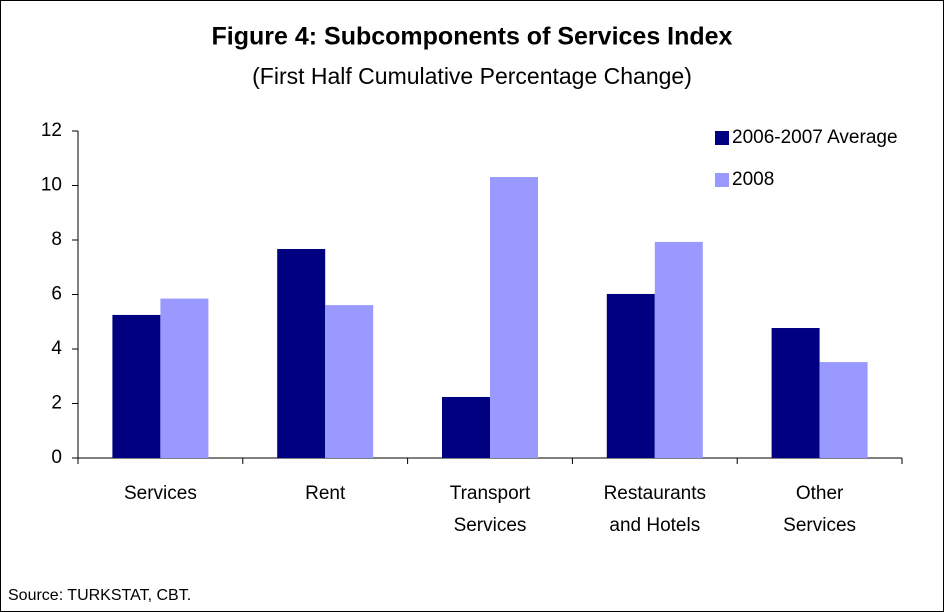 This screenshot has height=612, width=944. I want to click on x-tick-label-line: Transport, so click(490, 493).